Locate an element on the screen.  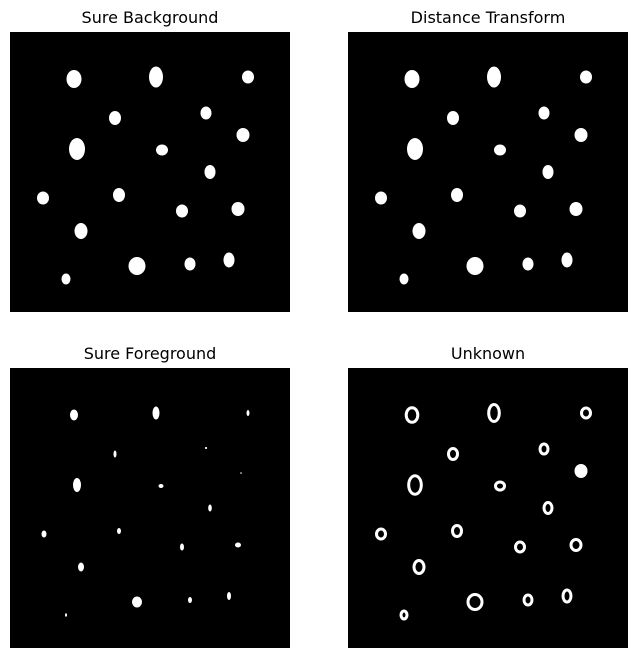
ring-group is located at coordinates (483, 512).